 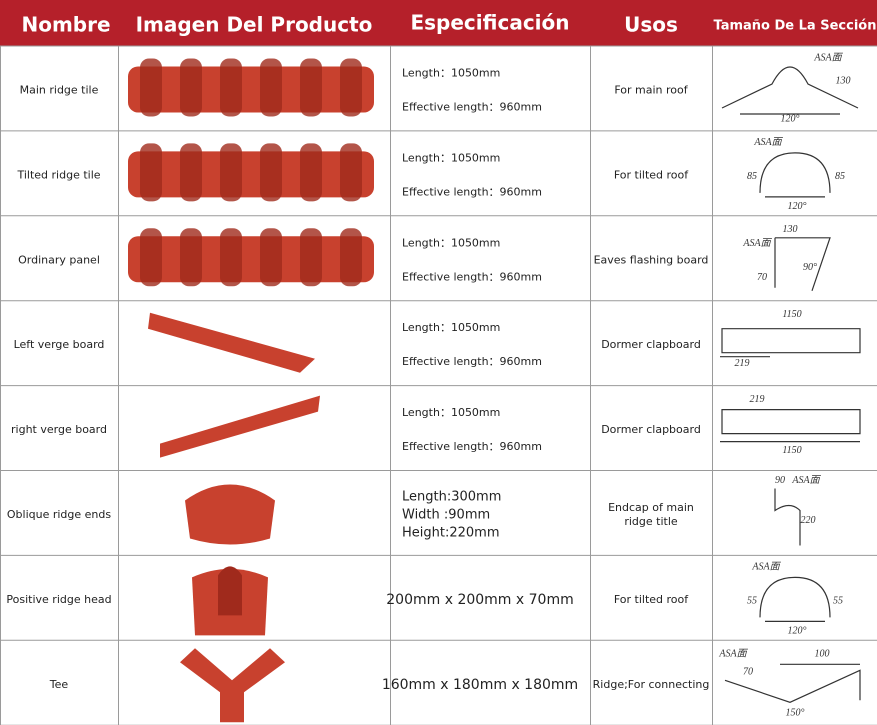 I want to click on name-cell: Tilted ridge tile, so click(x=58, y=174).